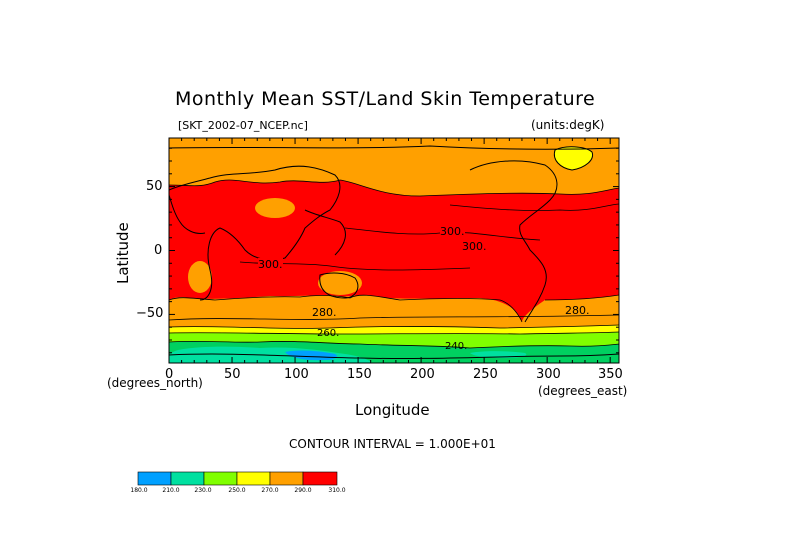 The height and width of the screenshot is (558, 789). What do you see at coordinates (328, 333) in the screenshot?
I see `contour-label: 260.` at bounding box center [328, 333].